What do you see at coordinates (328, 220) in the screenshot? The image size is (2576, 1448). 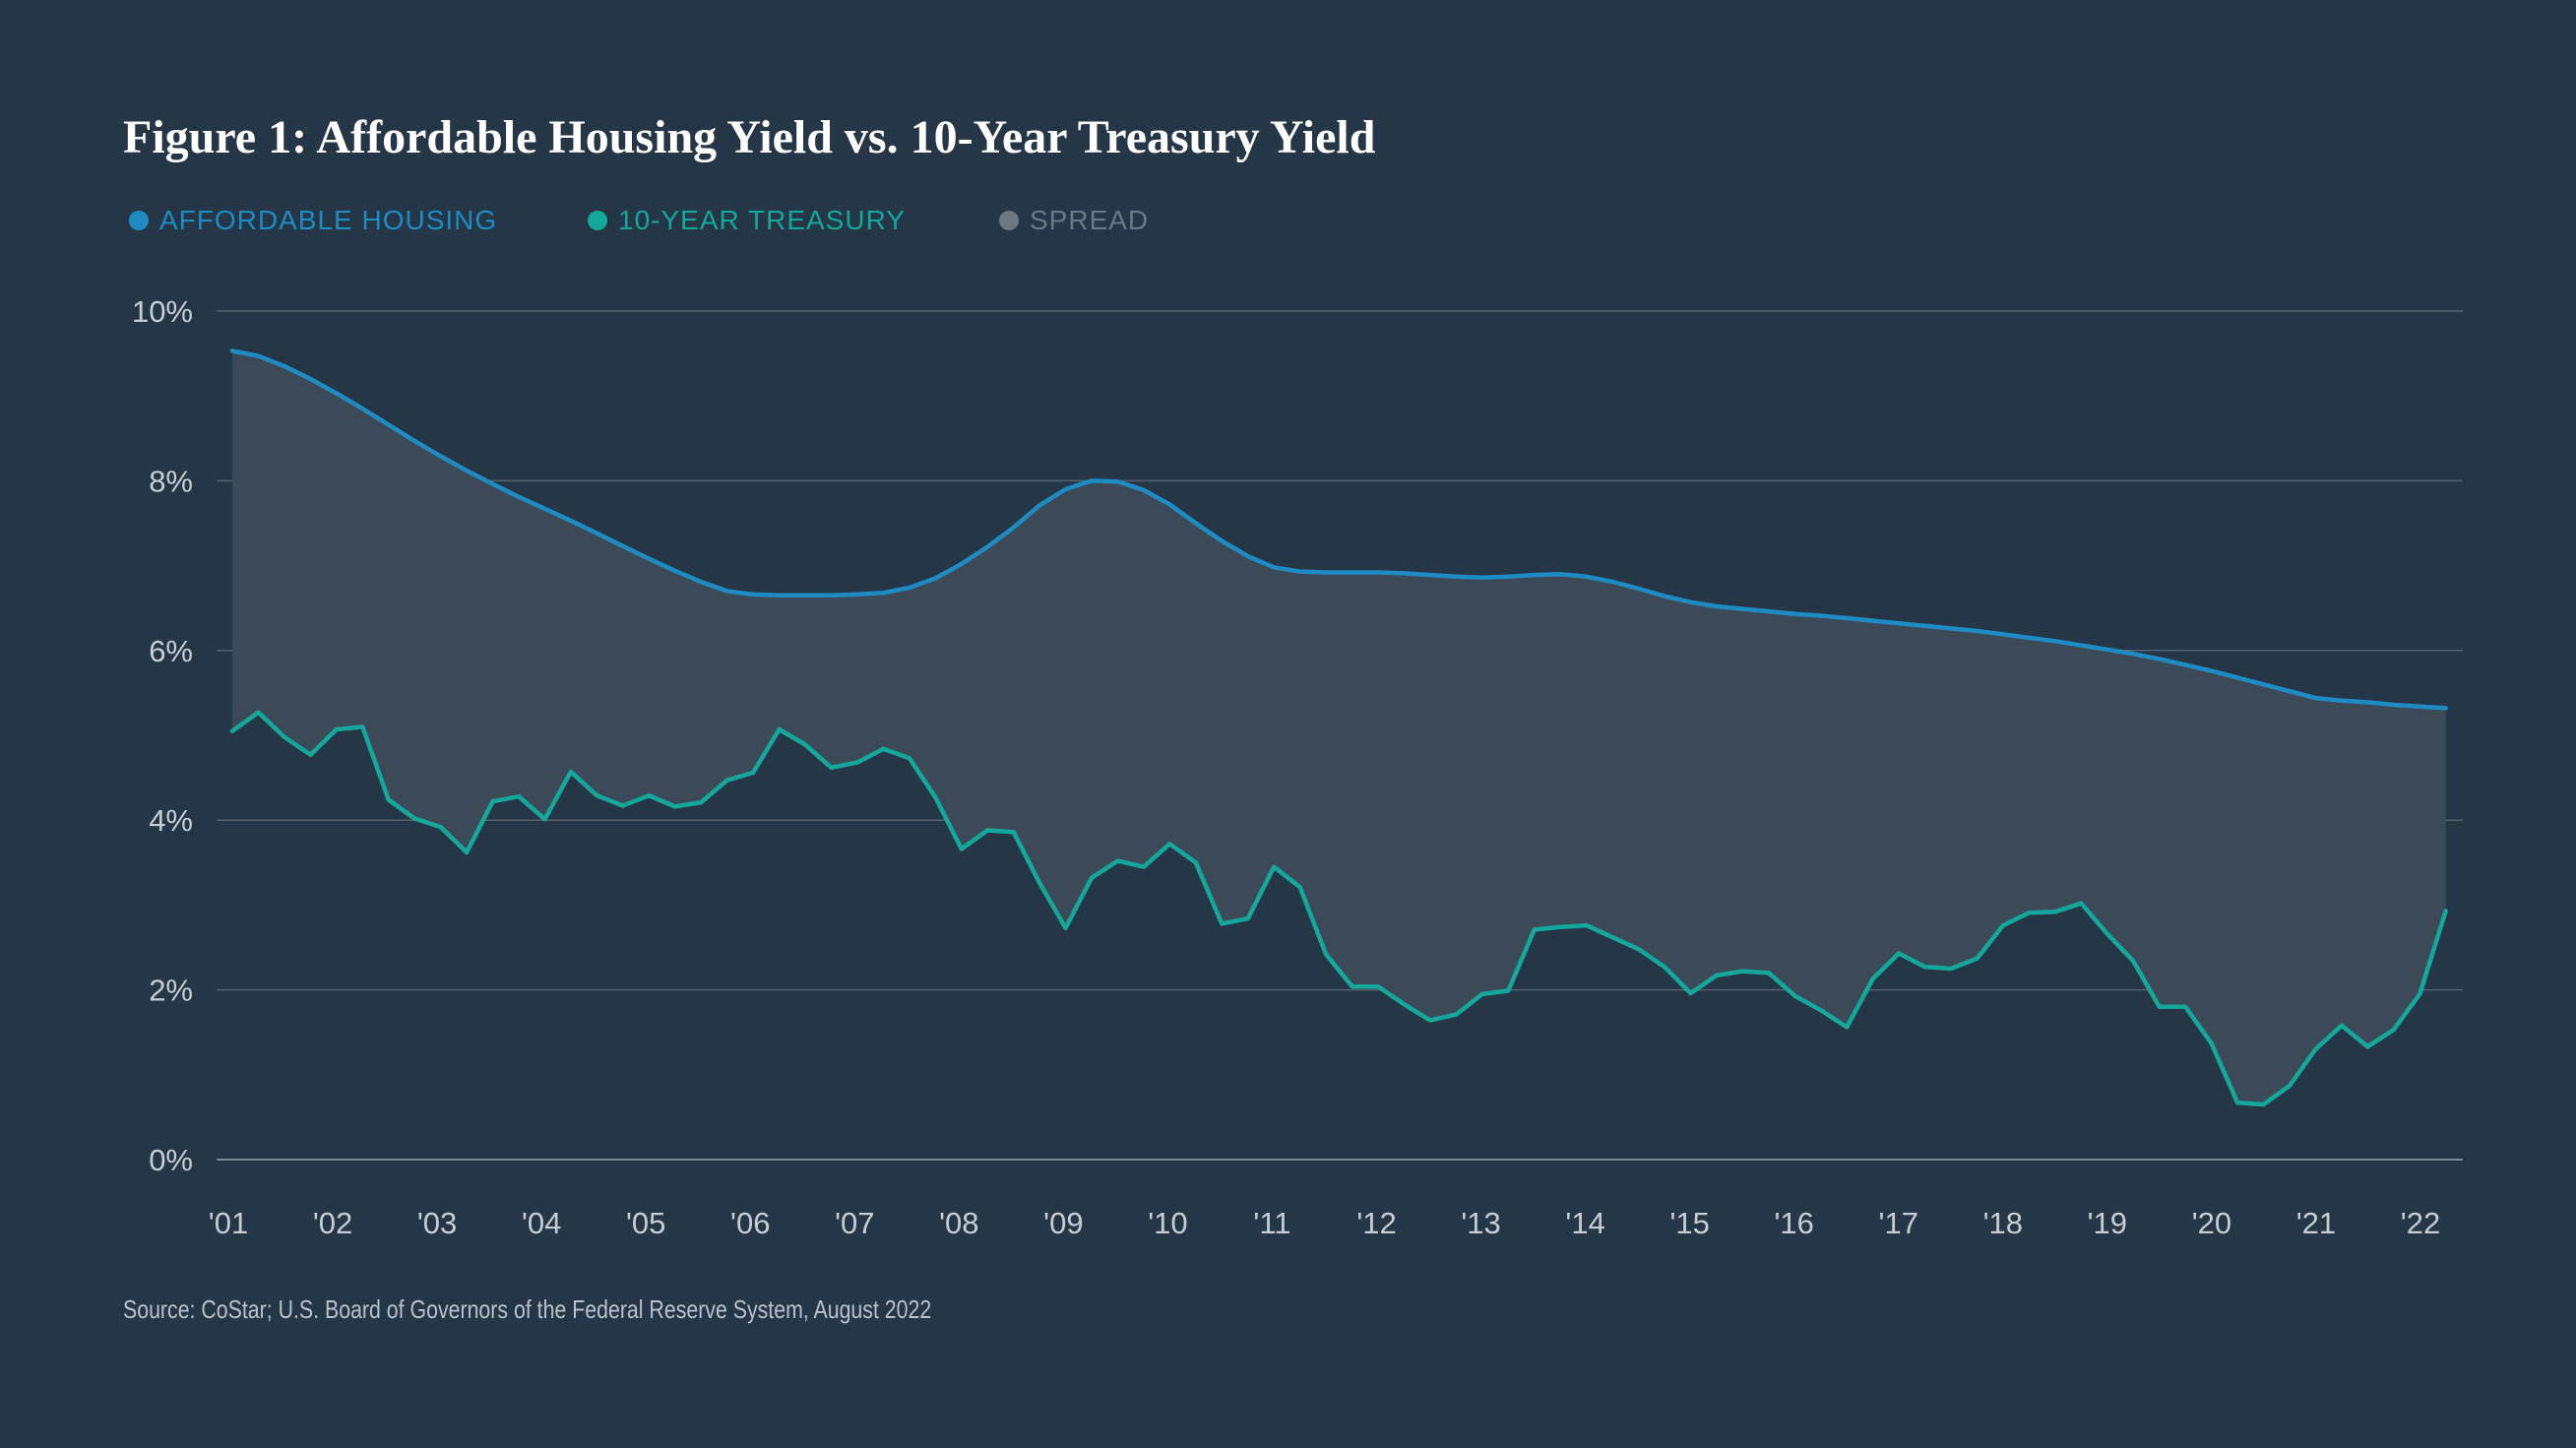 I see `legend-label: AFFORDABLE HOUSING` at bounding box center [328, 220].